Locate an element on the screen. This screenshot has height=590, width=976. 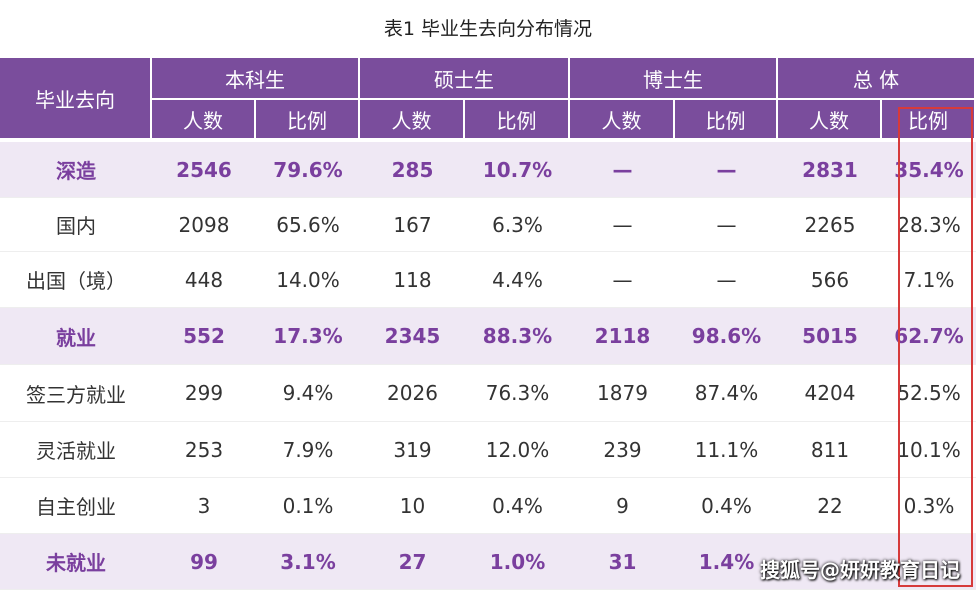
table-cell: 10.1% is located at coordinates (929, 450).